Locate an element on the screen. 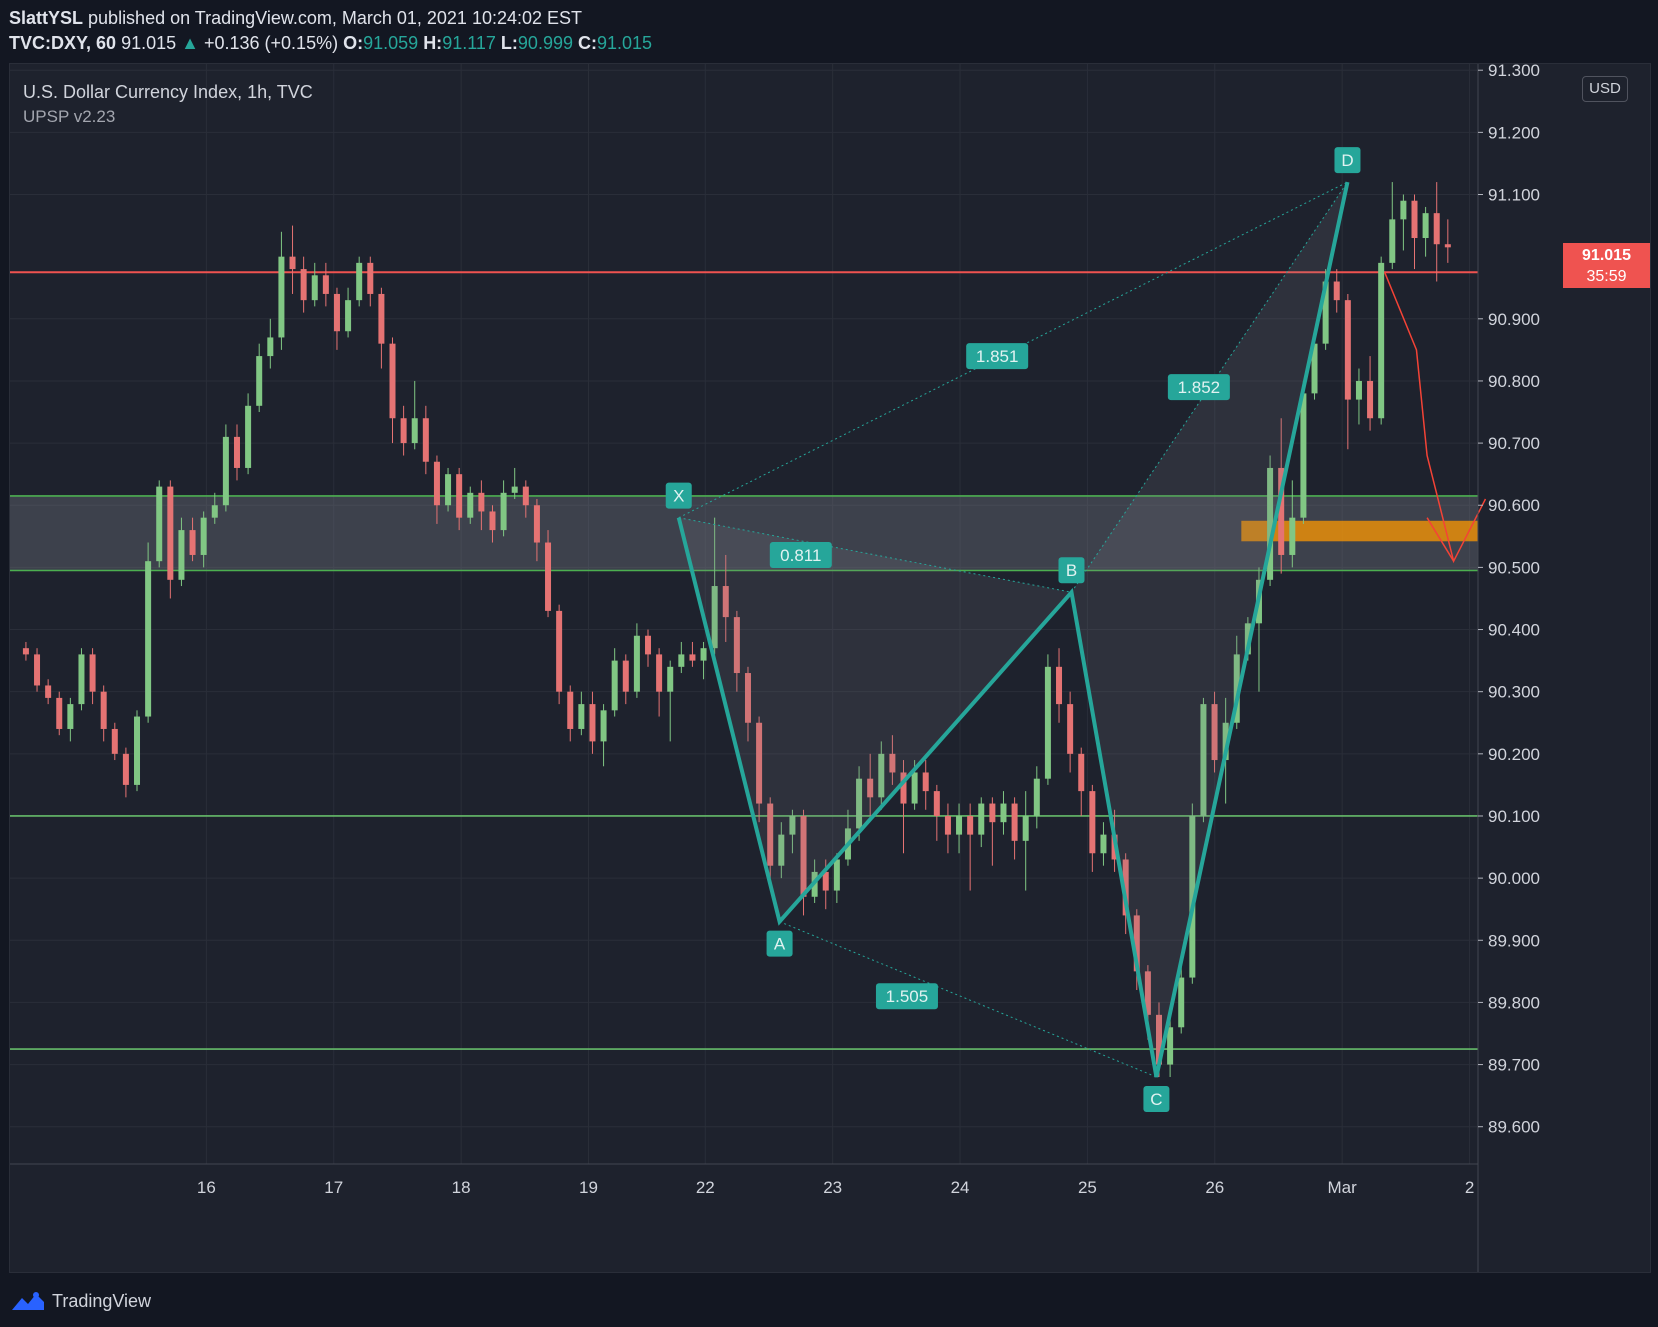  pattern-point-C: C is located at coordinates (1156, 1098).